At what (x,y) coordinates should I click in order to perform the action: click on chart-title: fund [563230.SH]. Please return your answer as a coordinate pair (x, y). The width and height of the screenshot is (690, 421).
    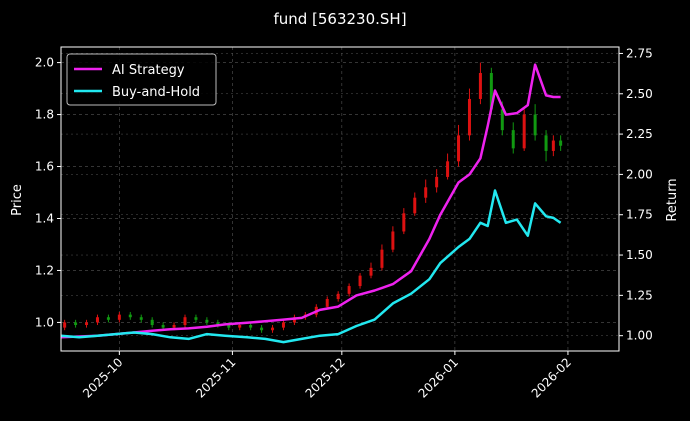
    Looking at the image, I should click on (339, 19).